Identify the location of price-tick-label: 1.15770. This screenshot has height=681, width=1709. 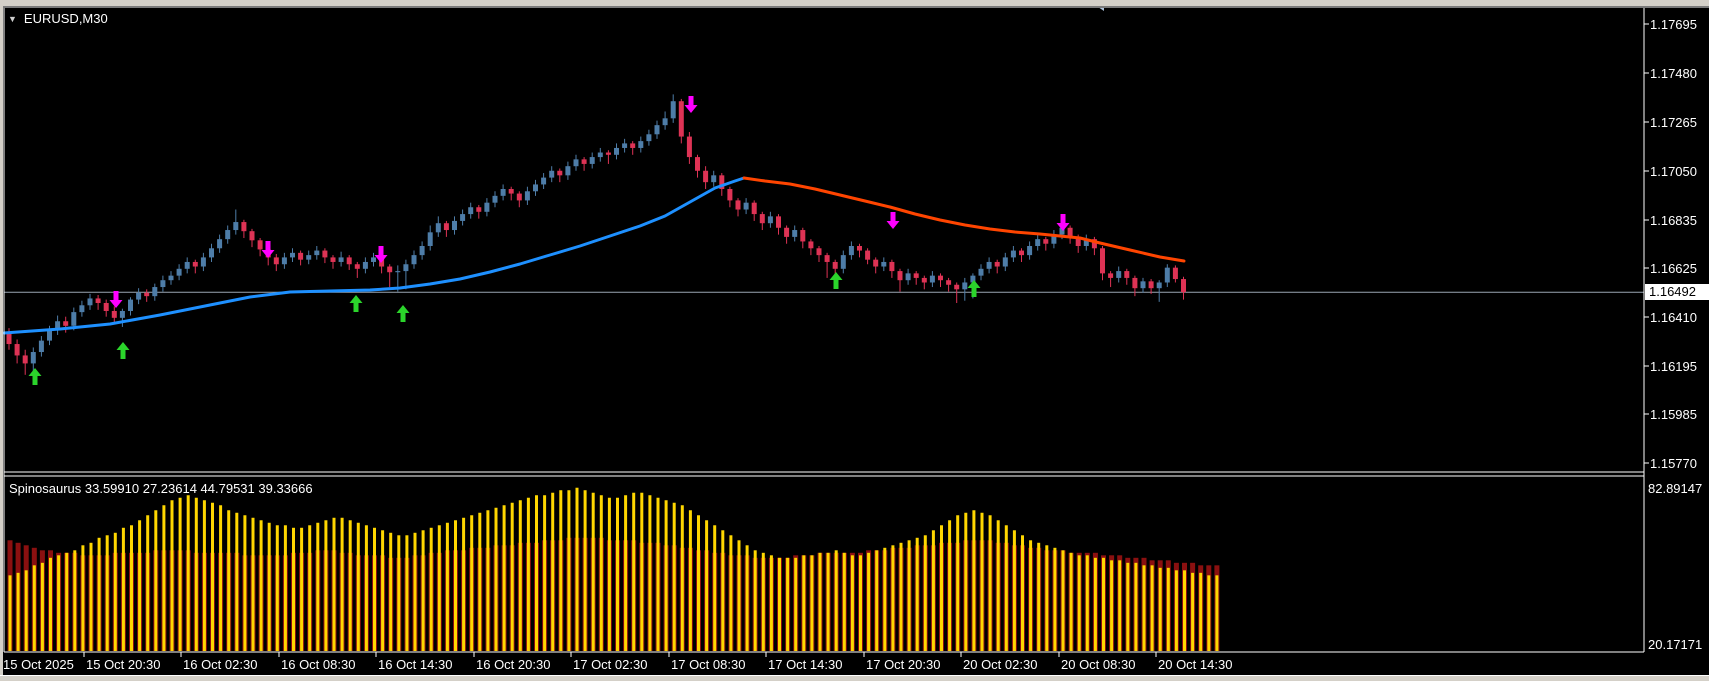
(1673, 463).